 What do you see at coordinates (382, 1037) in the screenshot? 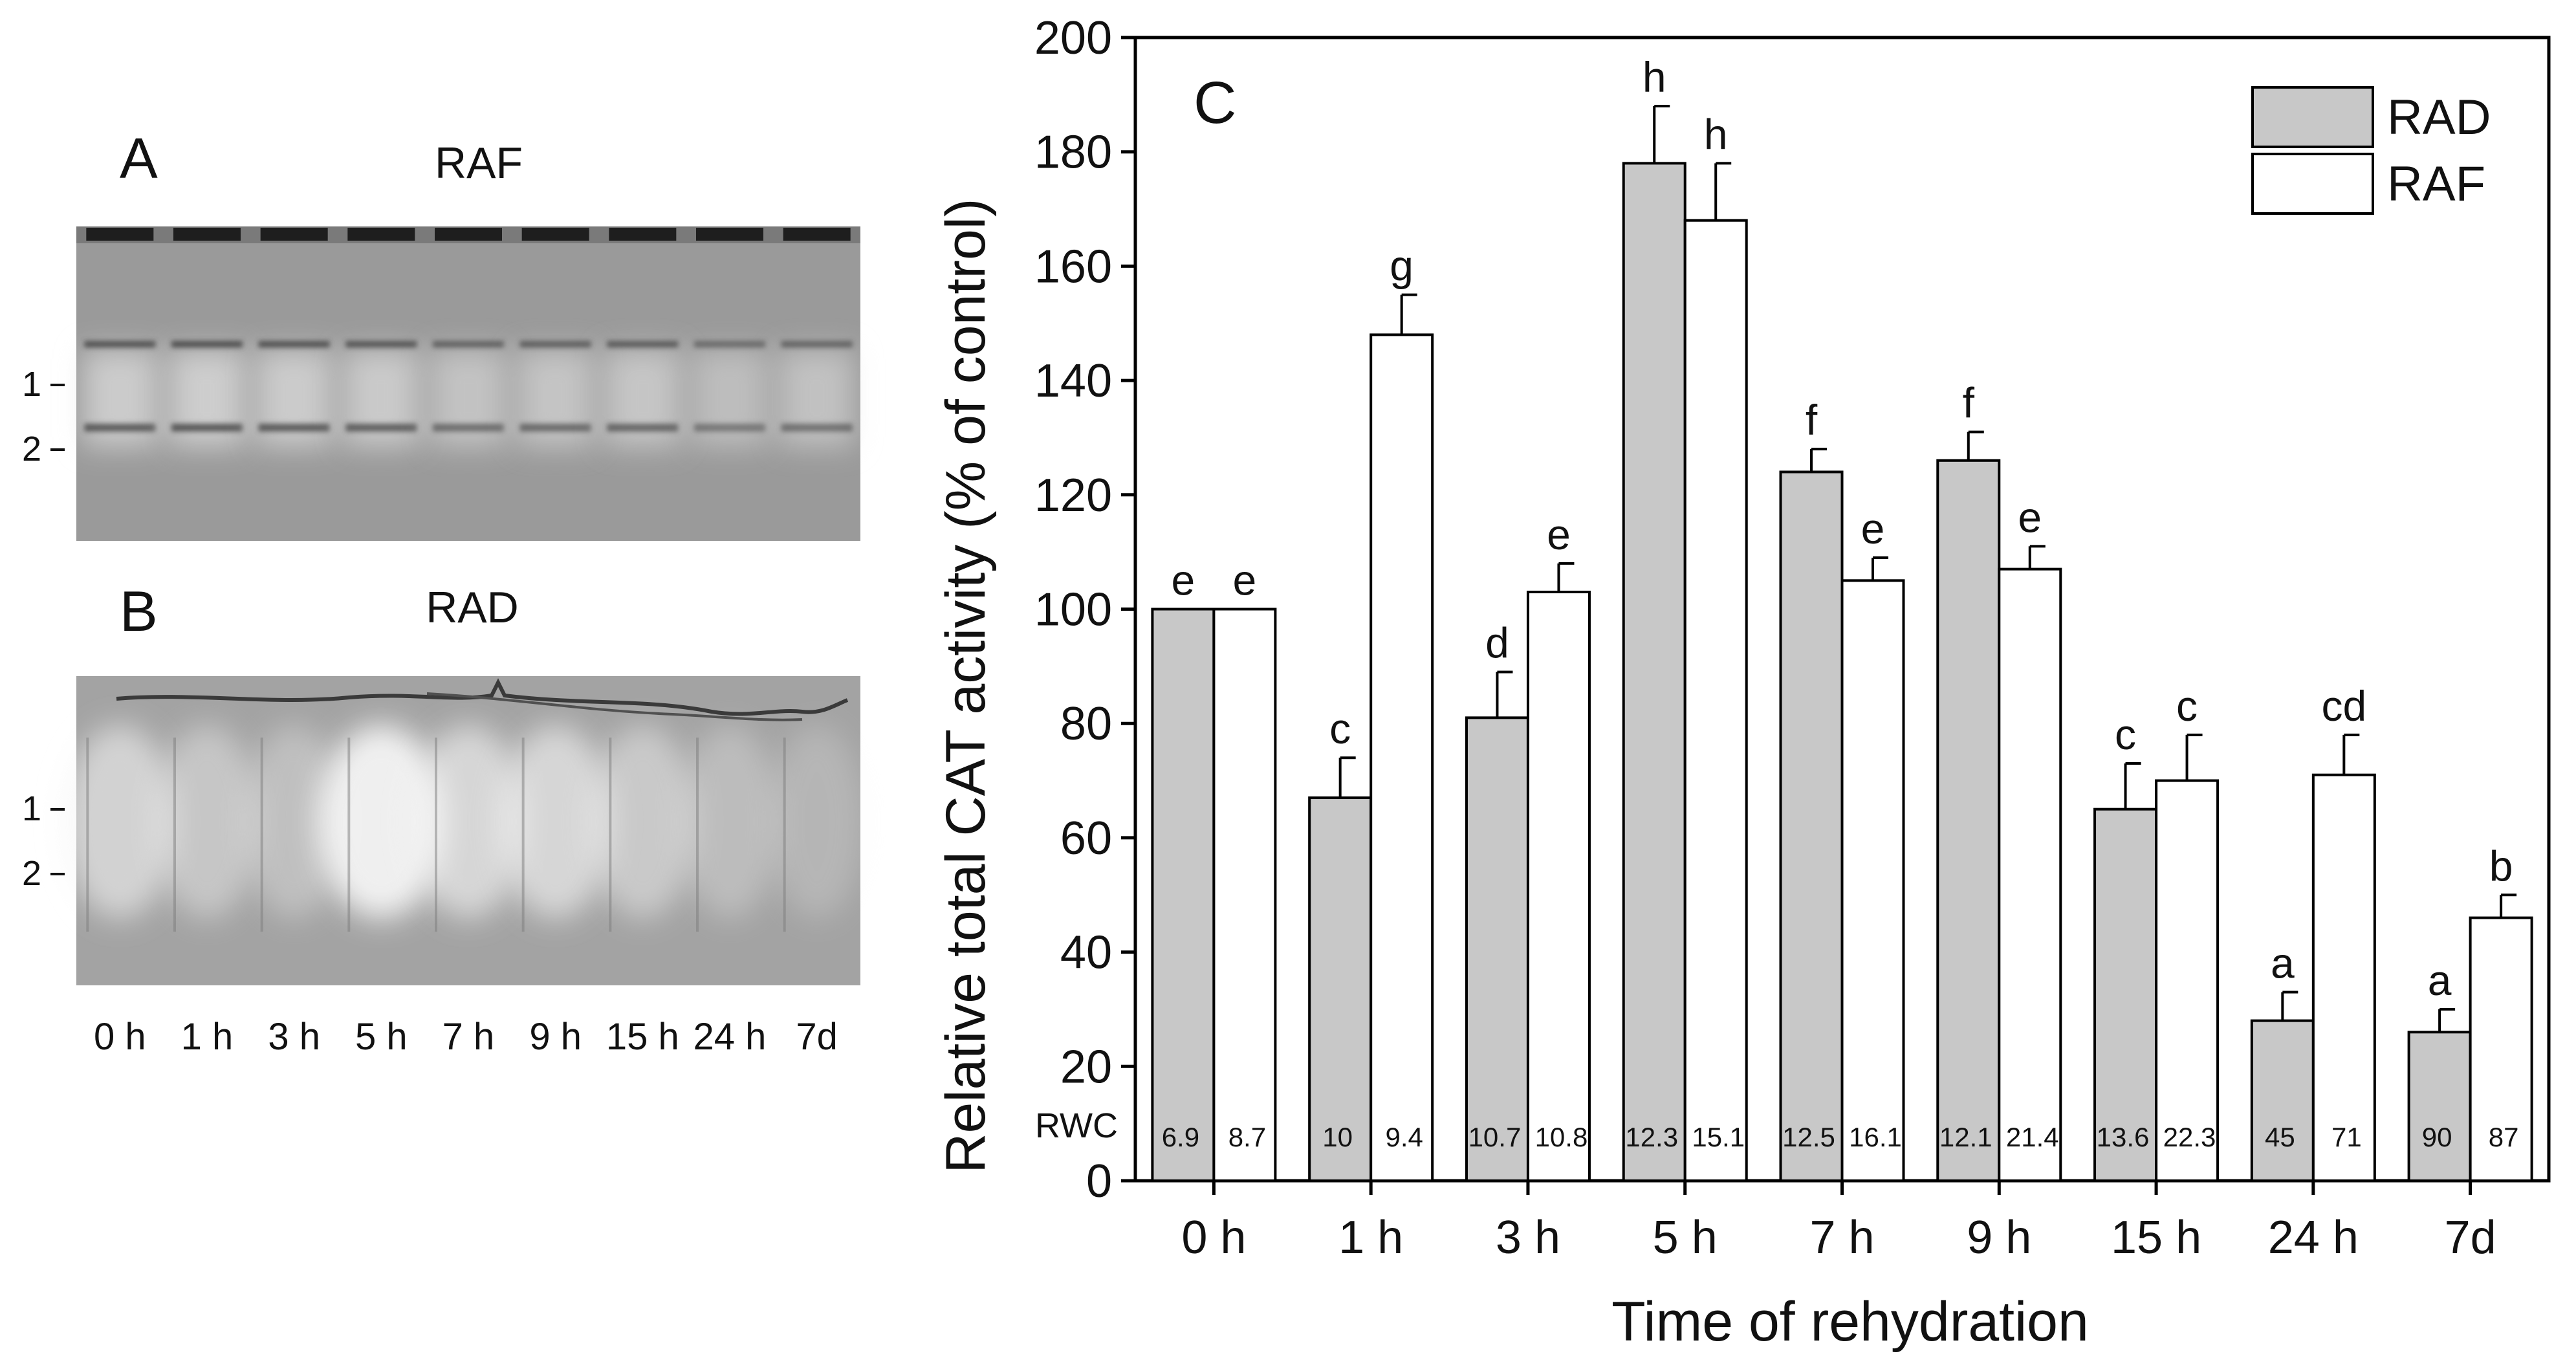
I see `gel-lane-label: 5 h` at bounding box center [382, 1037].